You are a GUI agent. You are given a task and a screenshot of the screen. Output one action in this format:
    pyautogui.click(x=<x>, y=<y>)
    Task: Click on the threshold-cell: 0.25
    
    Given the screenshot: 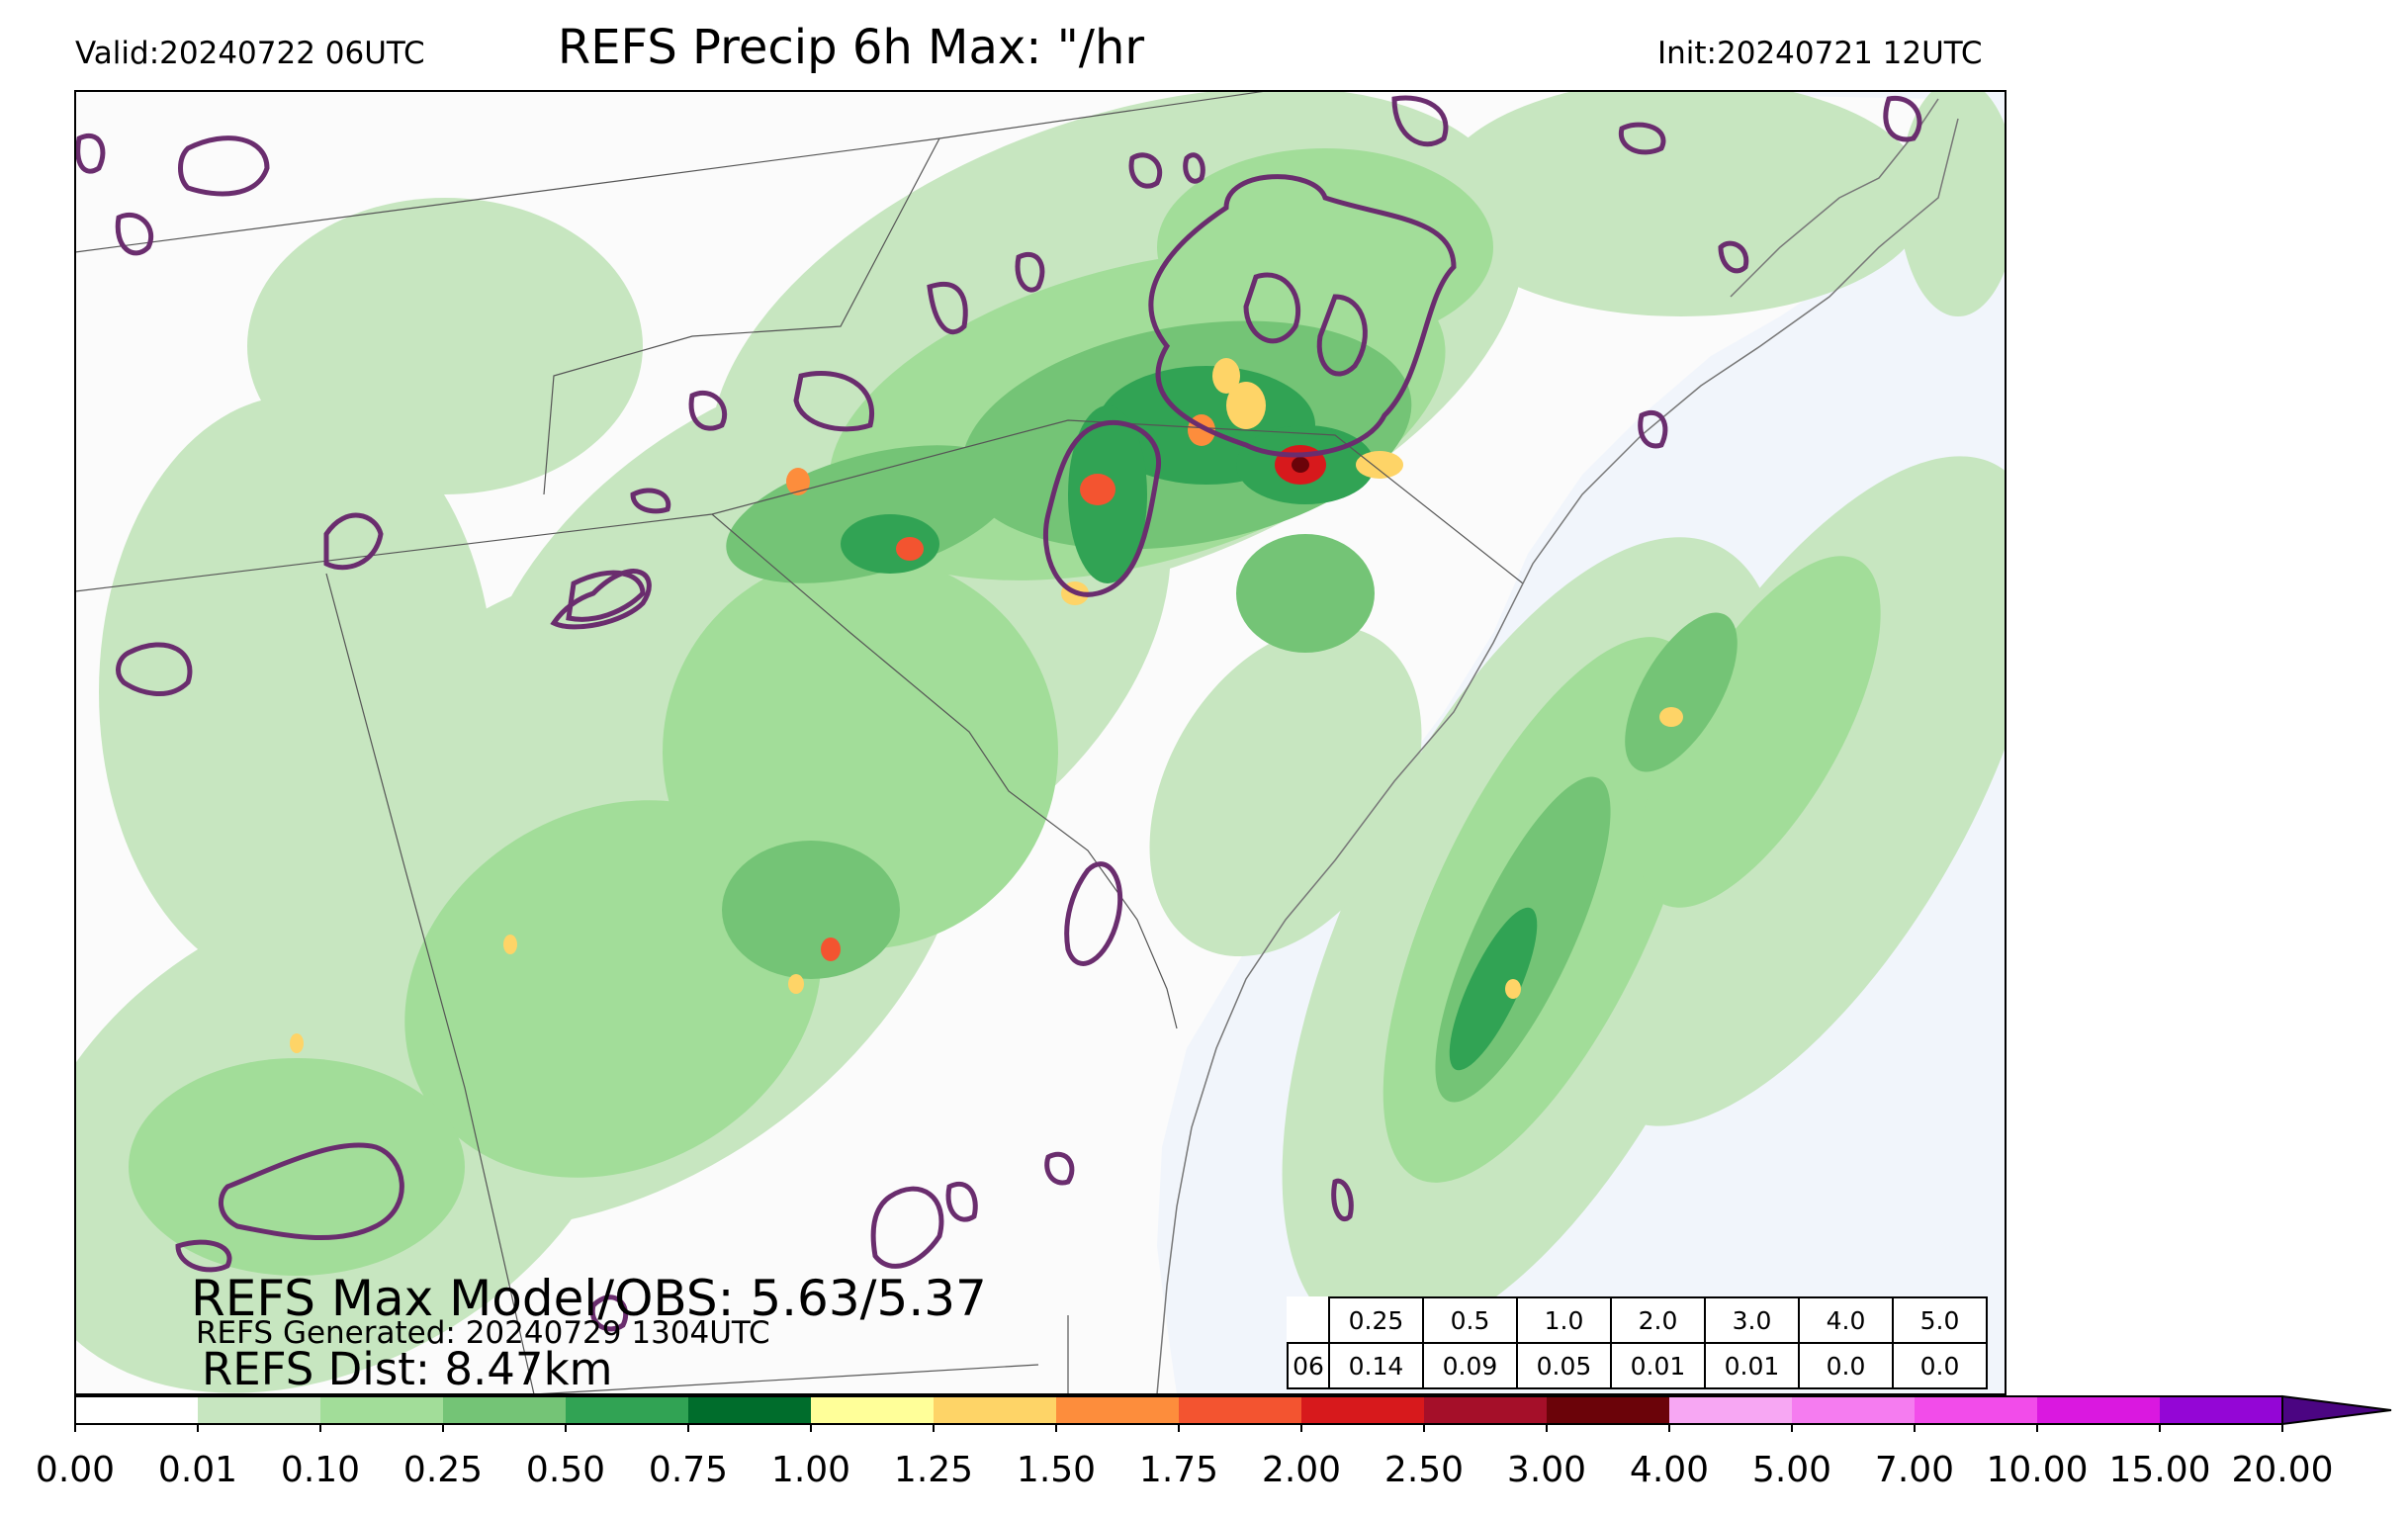 What is the action you would take?
    pyautogui.click(x=1376, y=1320)
    